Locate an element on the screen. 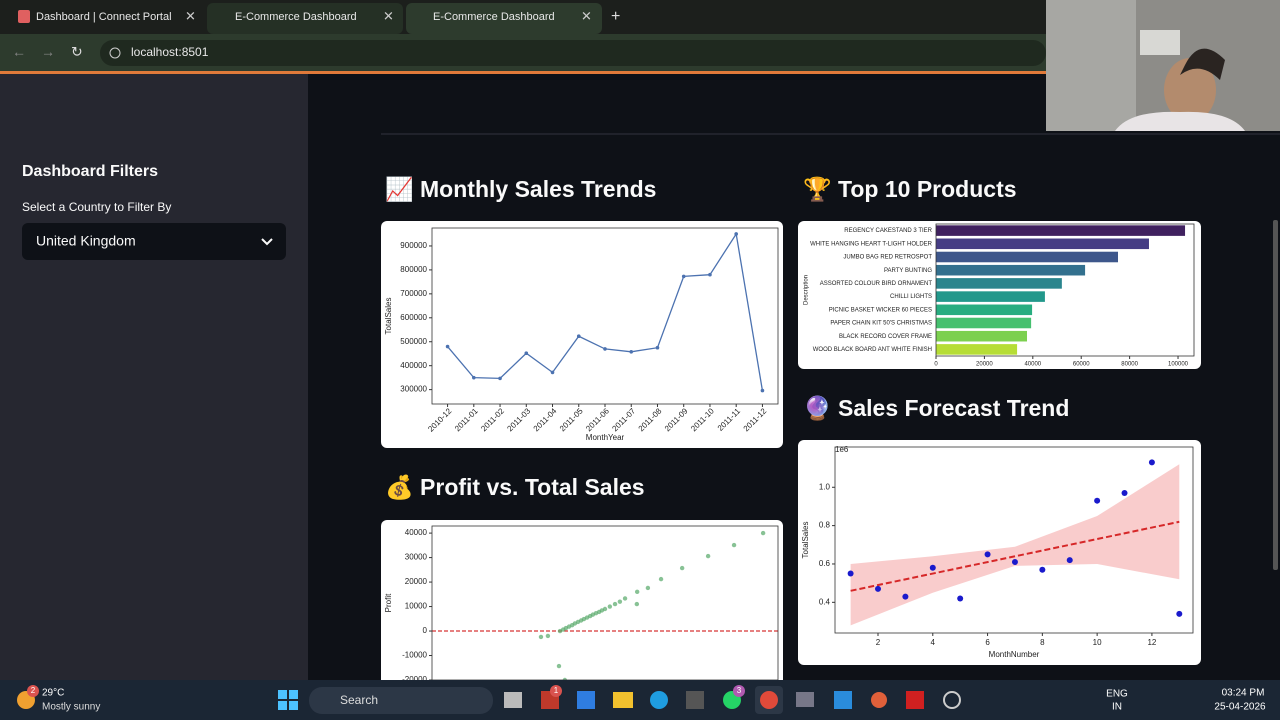 This screenshot has height=720, width=1280. country-select is located at coordinates (154, 241).